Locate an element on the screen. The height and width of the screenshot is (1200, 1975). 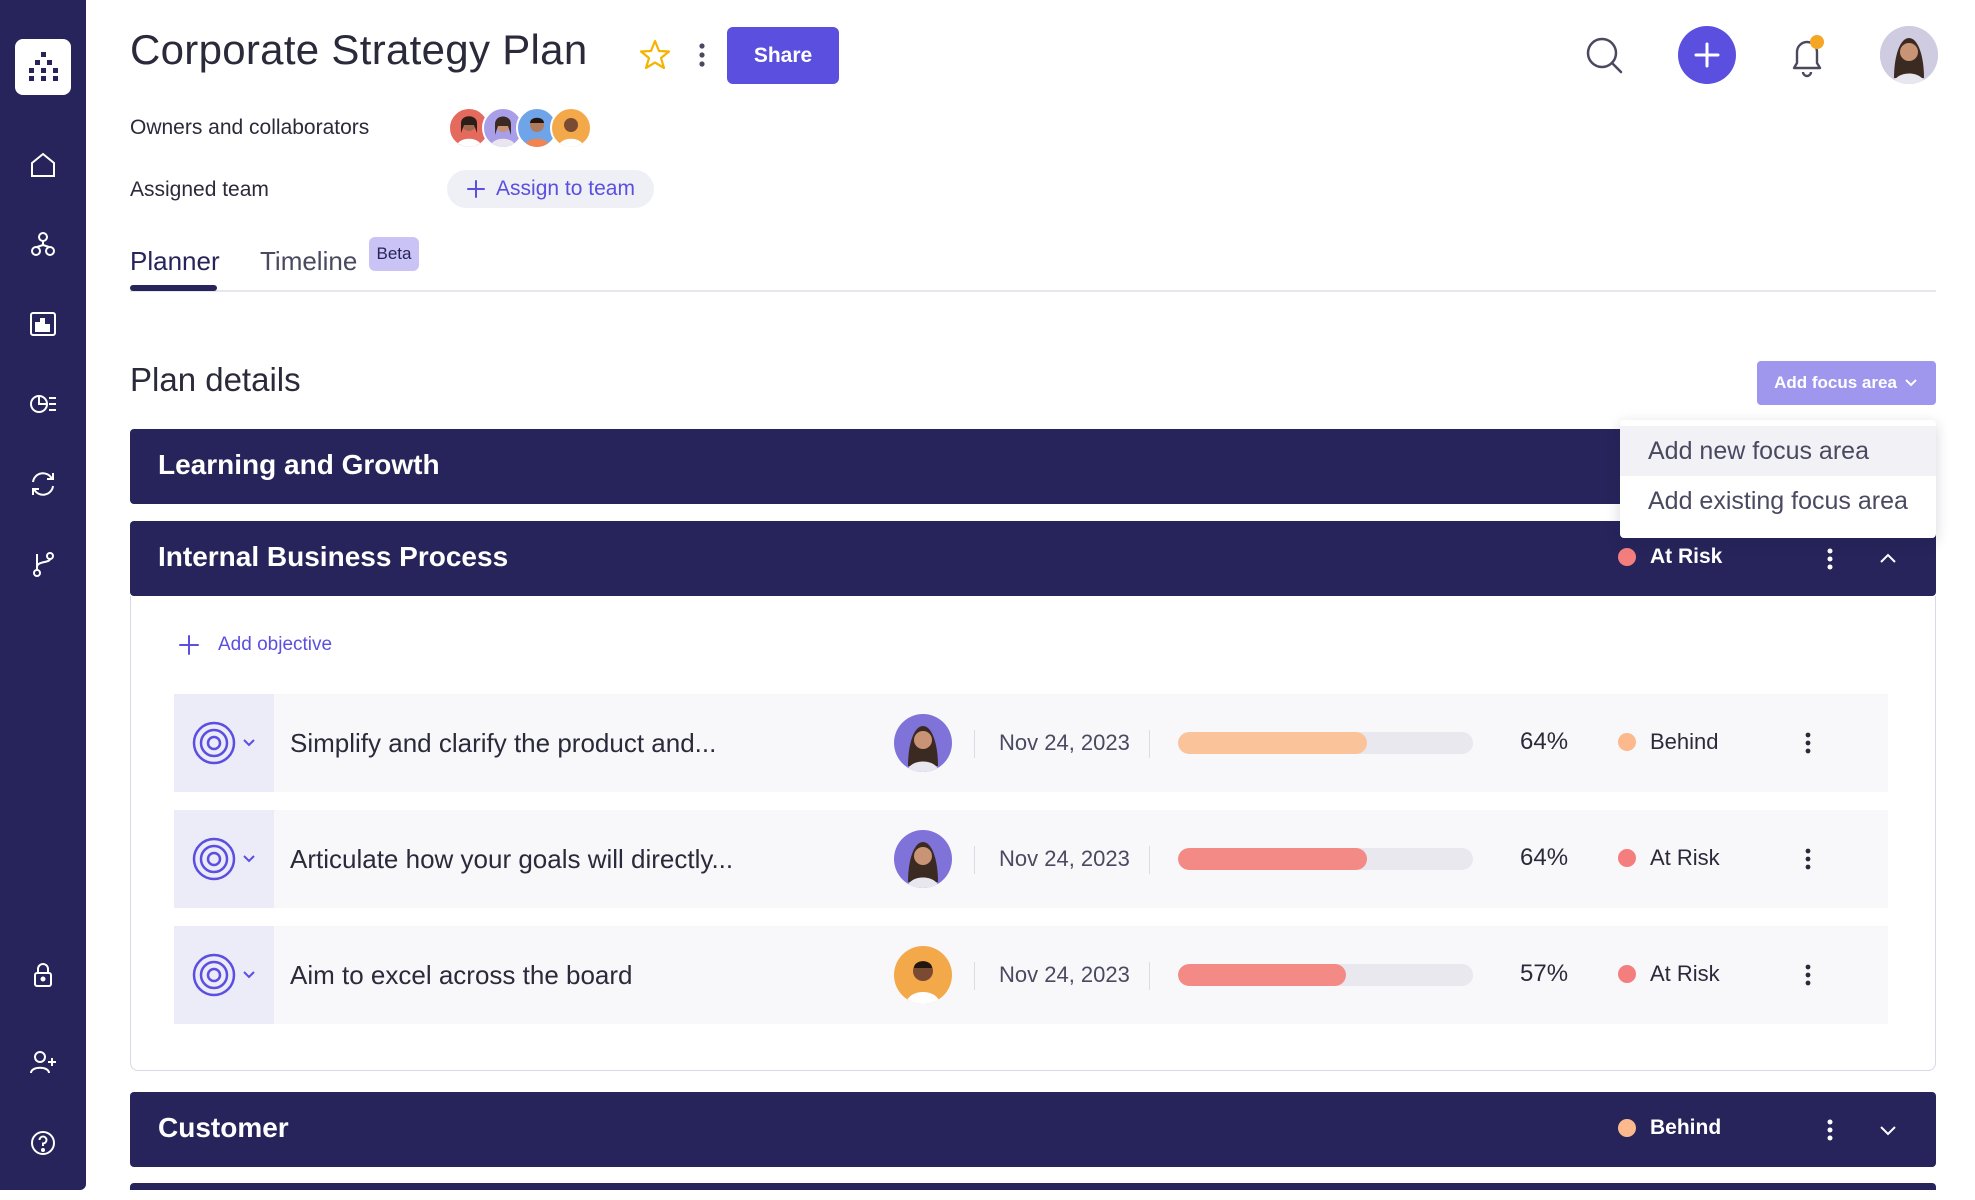
add-objective-button: Add objective is located at coordinates (255, 645).